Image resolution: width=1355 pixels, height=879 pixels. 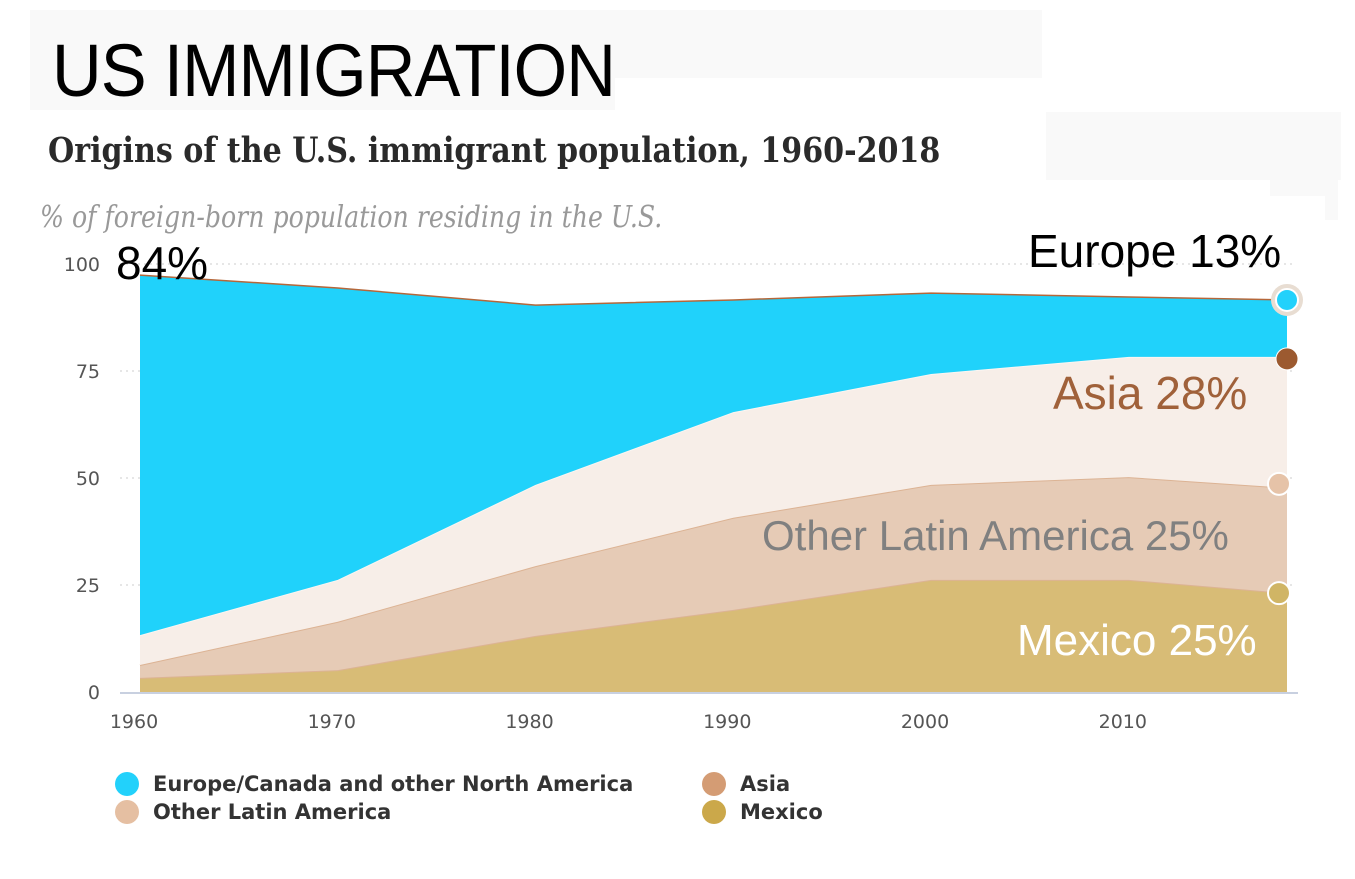 What do you see at coordinates (94, 693) in the screenshot?
I see `y-tick-label: 0` at bounding box center [94, 693].